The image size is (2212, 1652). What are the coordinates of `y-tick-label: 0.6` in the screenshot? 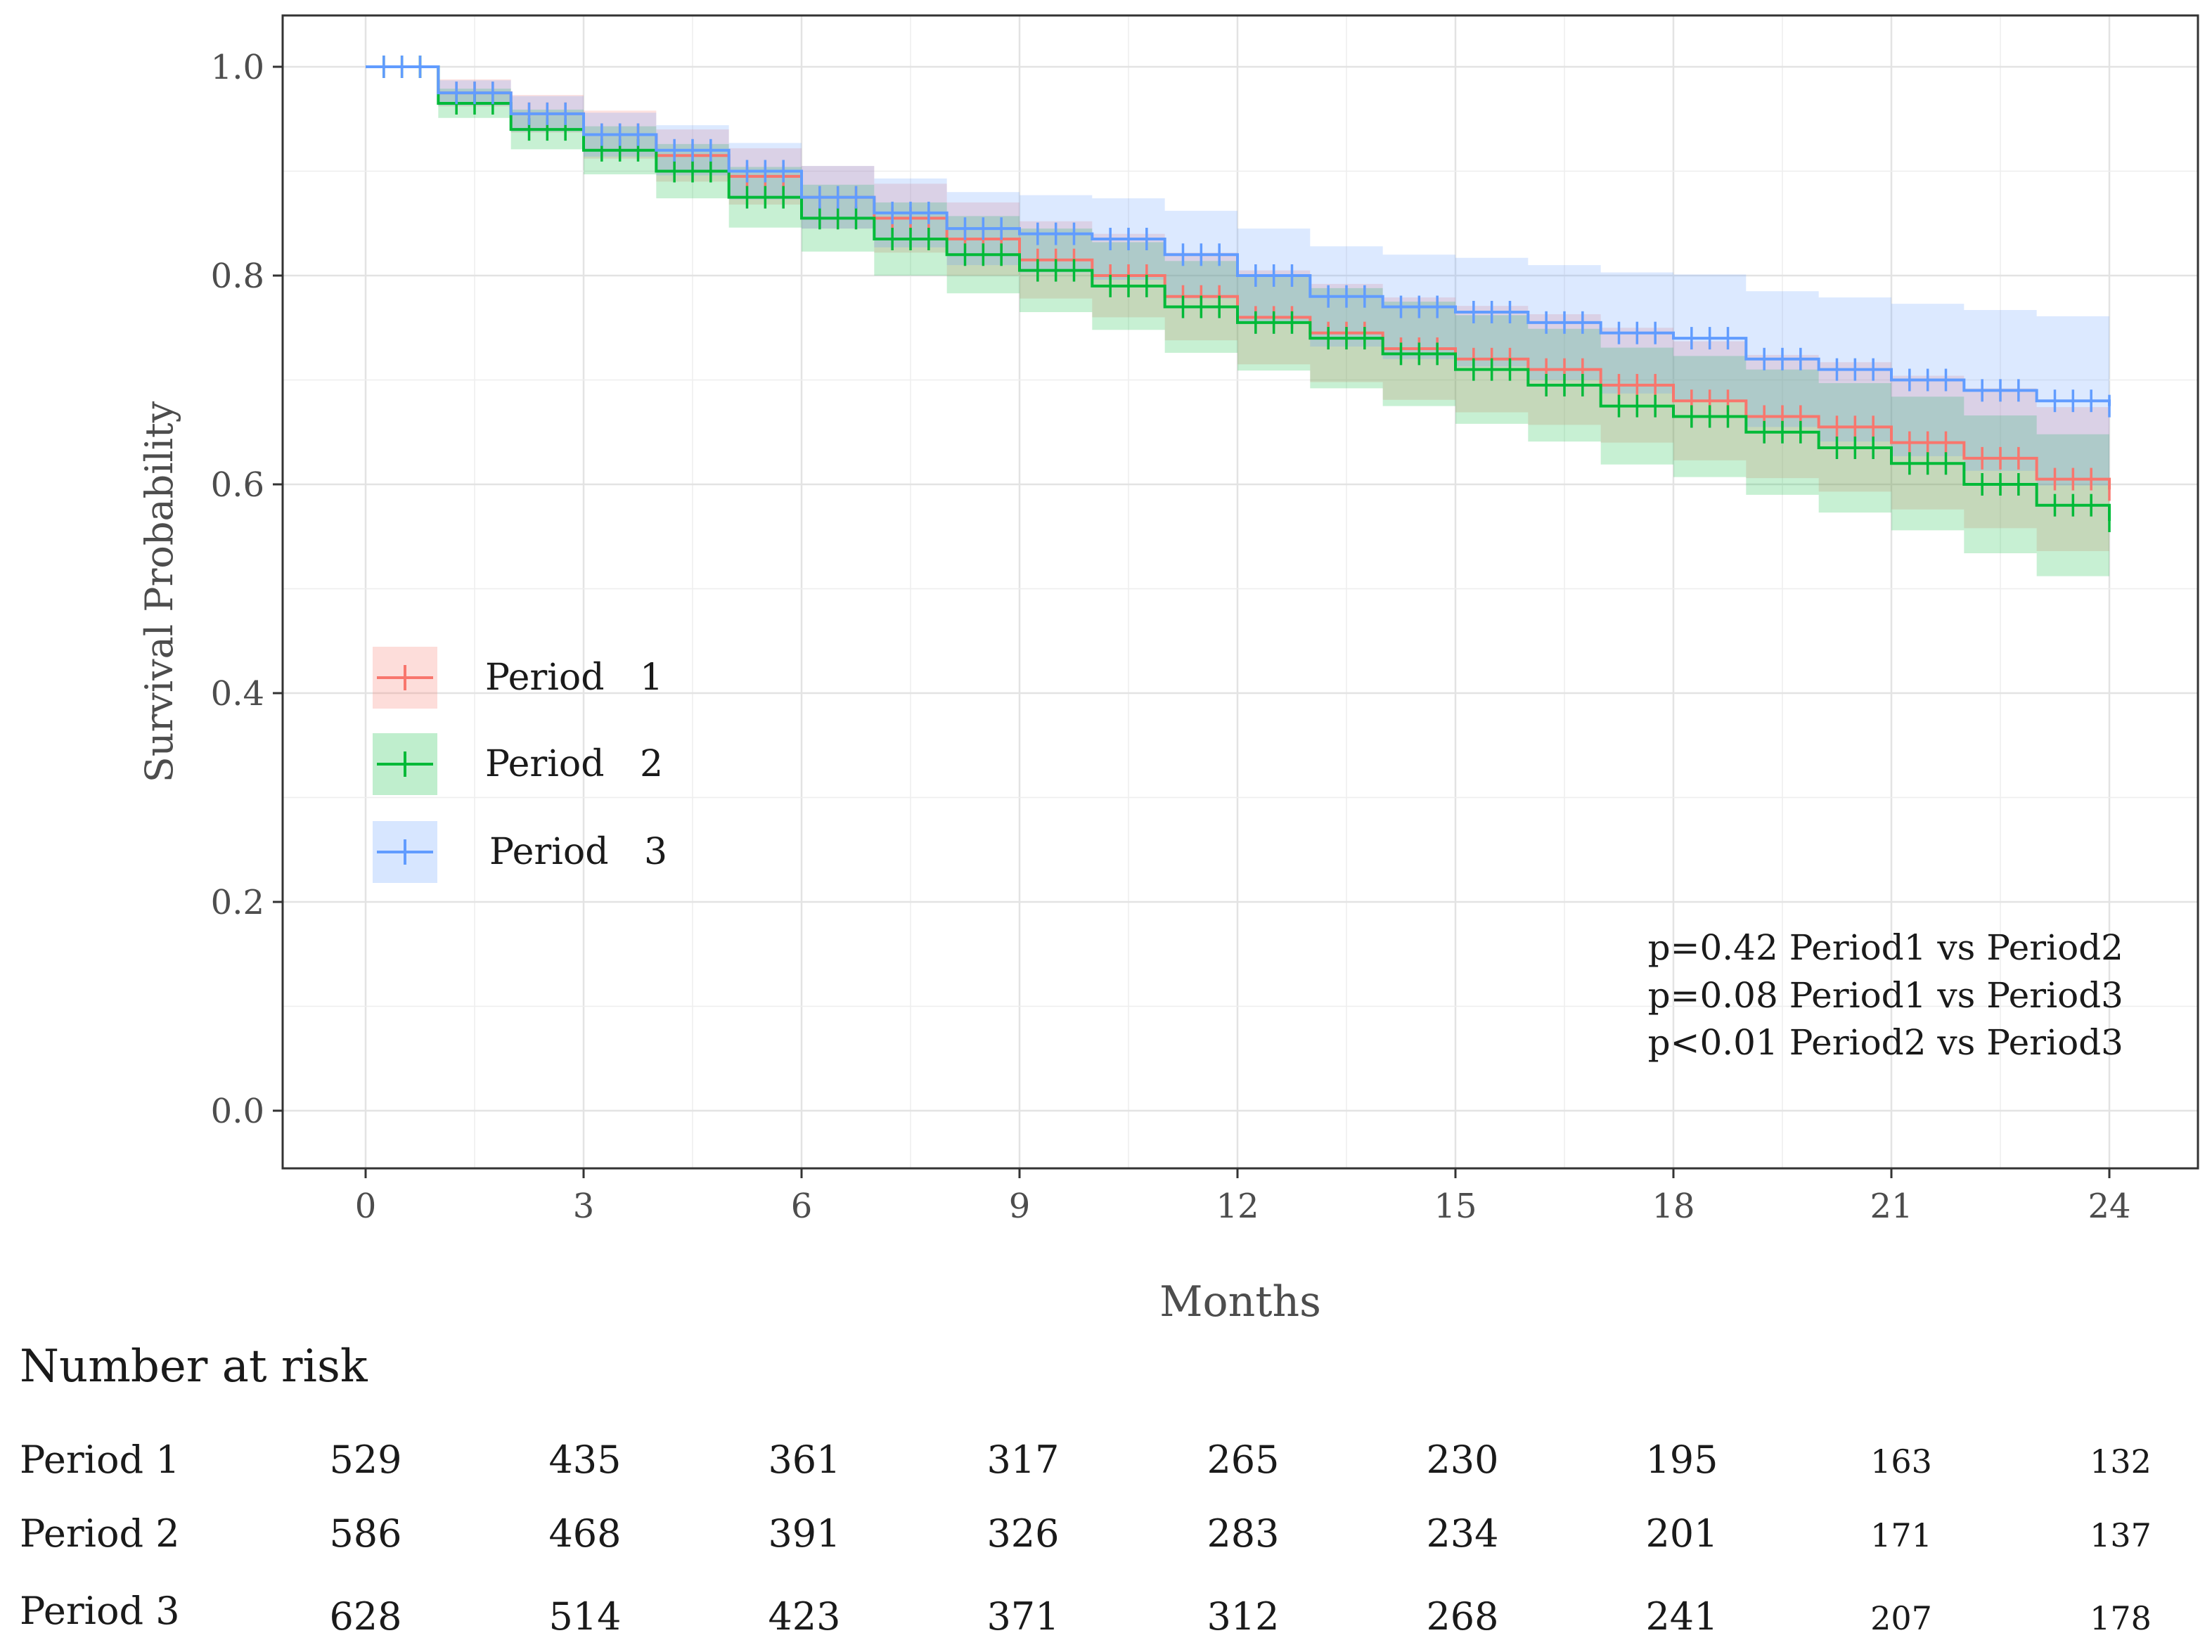 It's located at (237, 485).